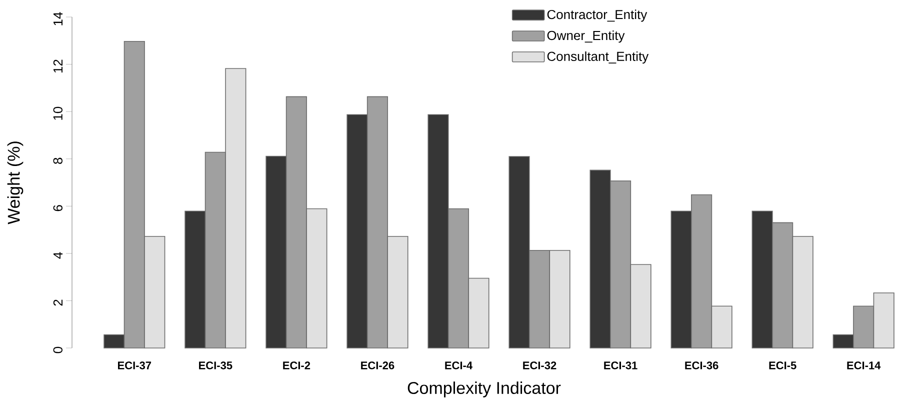  What do you see at coordinates (377, 366) in the screenshot?
I see `x-tick-label: ECI-26` at bounding box center [377, 366].